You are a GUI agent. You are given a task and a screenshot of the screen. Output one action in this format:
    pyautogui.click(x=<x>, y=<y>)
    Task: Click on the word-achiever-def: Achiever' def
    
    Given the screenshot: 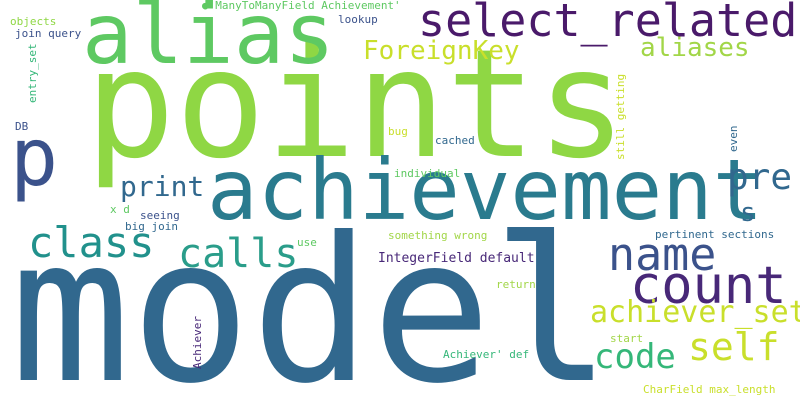 What is the action you would take?
    pyautogui.click(x=486, y=354)
    